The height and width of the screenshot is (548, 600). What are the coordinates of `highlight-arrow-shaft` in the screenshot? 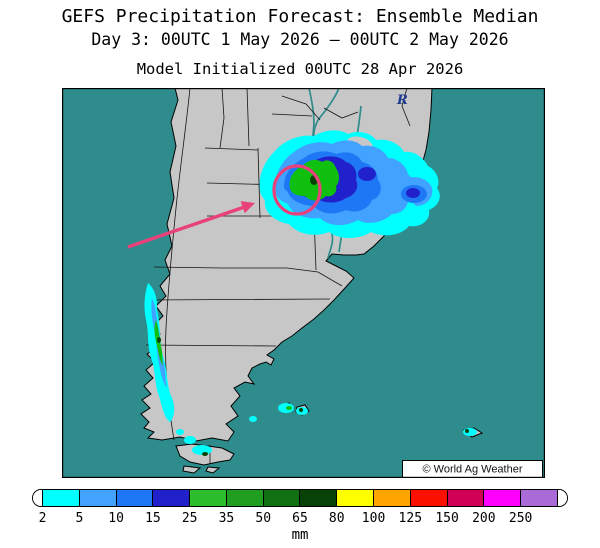 It's located at (185, 227).